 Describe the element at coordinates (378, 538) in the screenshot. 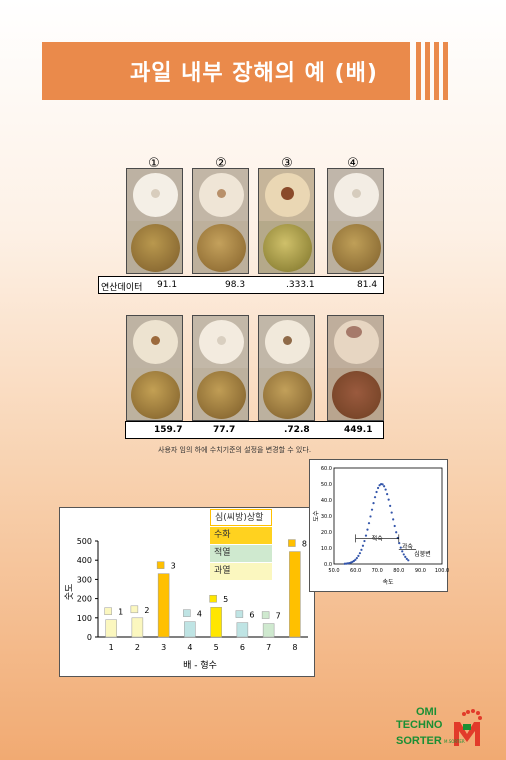

I see `annotation-label: 적숙` at that location.